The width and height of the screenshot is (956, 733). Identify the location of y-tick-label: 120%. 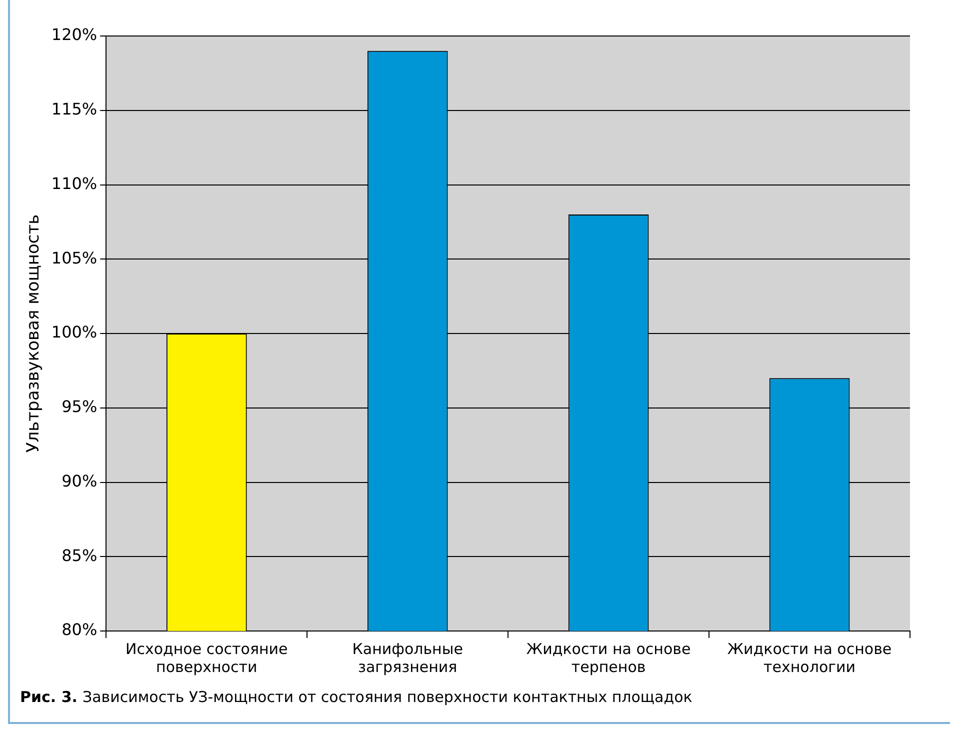
(74, 34).